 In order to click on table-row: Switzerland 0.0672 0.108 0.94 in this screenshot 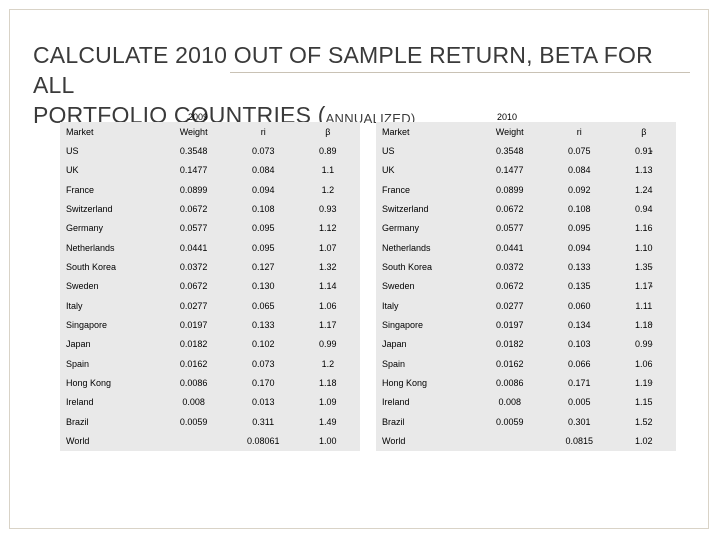, I will do `click(526, 208)`.